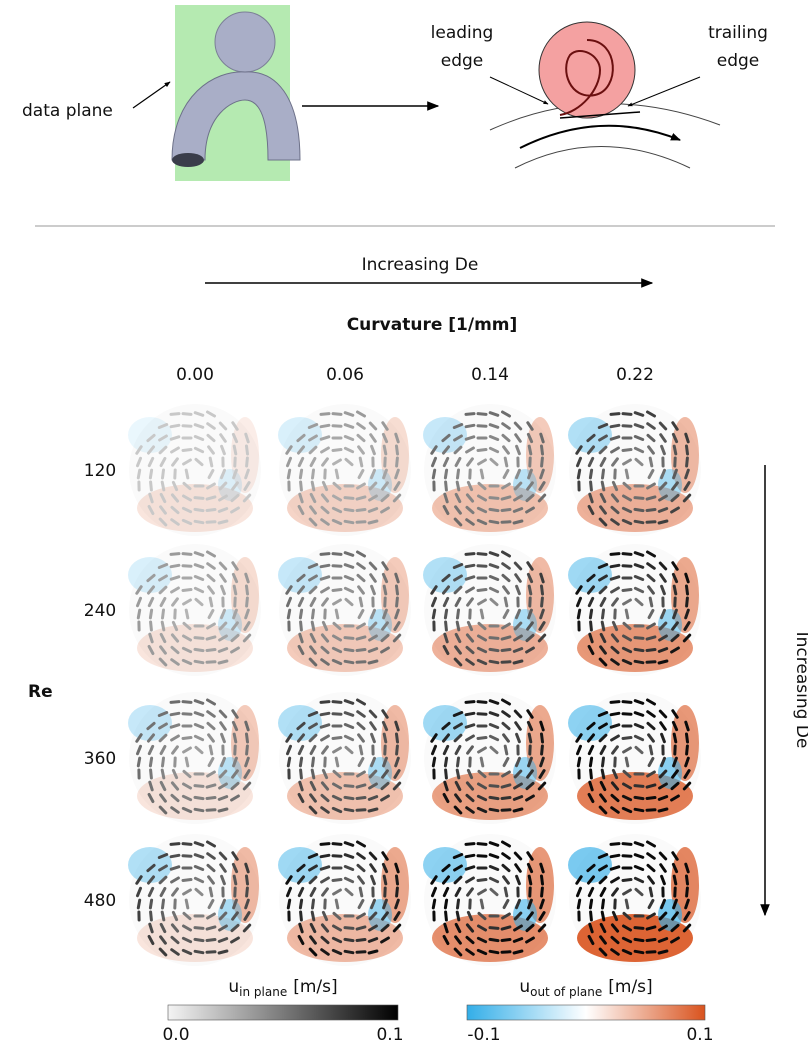 This screenshot has width=808, height=1054. Describe the element at coordinates (519, 90) in the screenshot. I see `pointer` at that location.